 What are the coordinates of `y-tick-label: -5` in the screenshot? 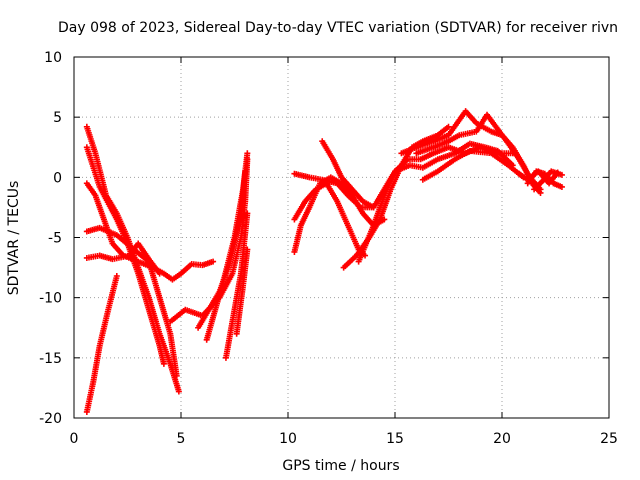 It's located at (55, 239).